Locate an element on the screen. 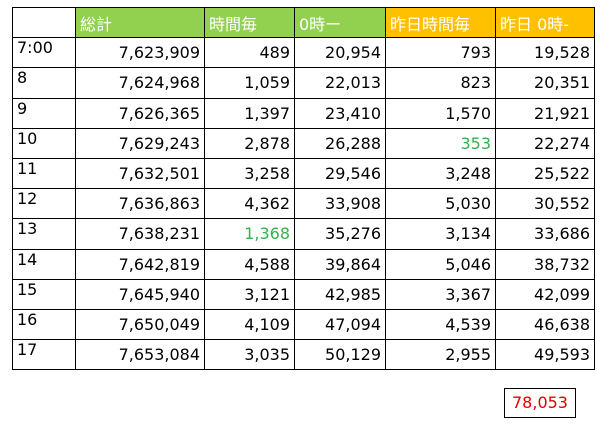  cell-hour: 16 is located at coordinates (44, 324).